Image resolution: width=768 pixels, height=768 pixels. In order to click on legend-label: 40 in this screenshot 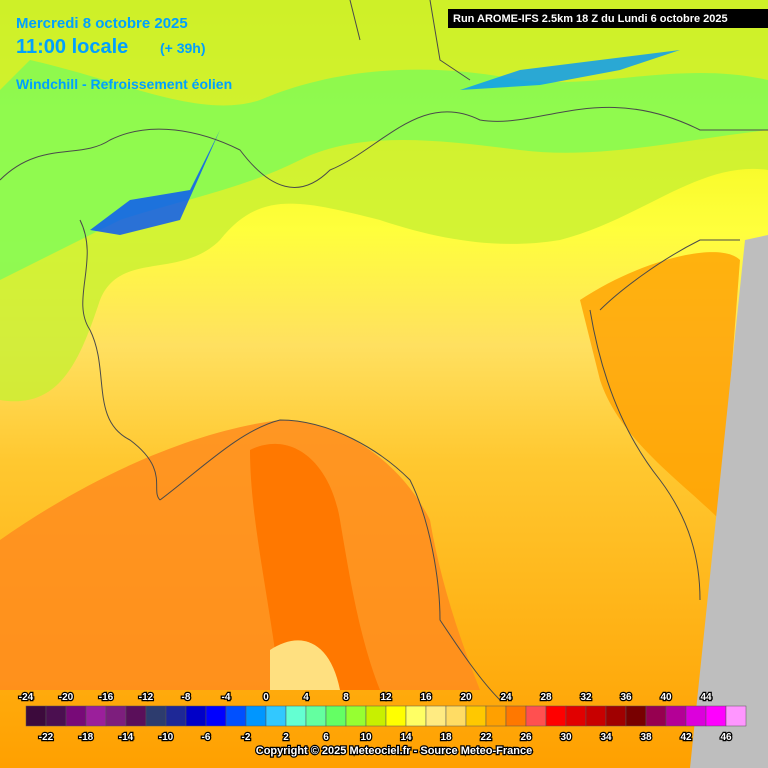, I will do `click(666, 697)`.